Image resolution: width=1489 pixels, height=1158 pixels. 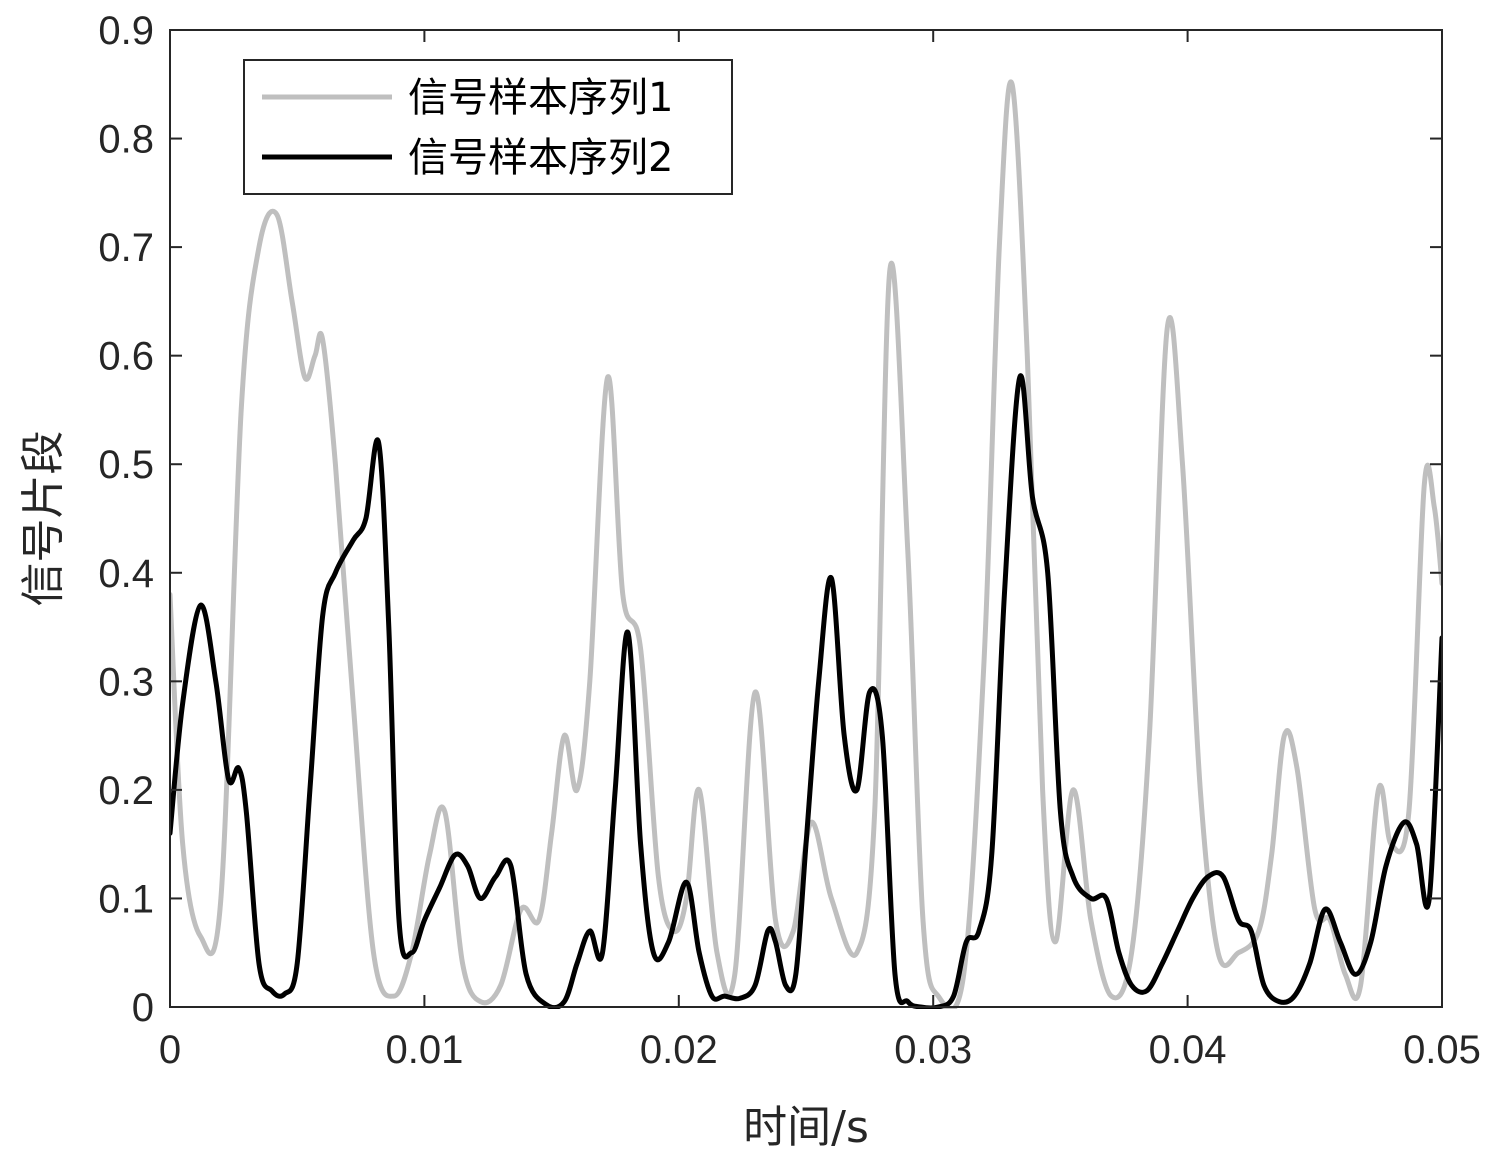 What do you see at coordinates (540, 98) in the screenshot?
I see `legend-label-series-1: 信号样本序列1` at bounding box center [540, 98].